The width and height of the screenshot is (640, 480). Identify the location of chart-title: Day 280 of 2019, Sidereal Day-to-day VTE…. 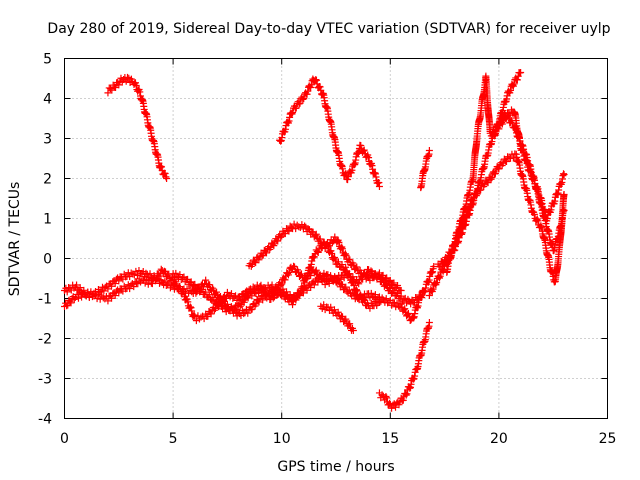
(328, 29).